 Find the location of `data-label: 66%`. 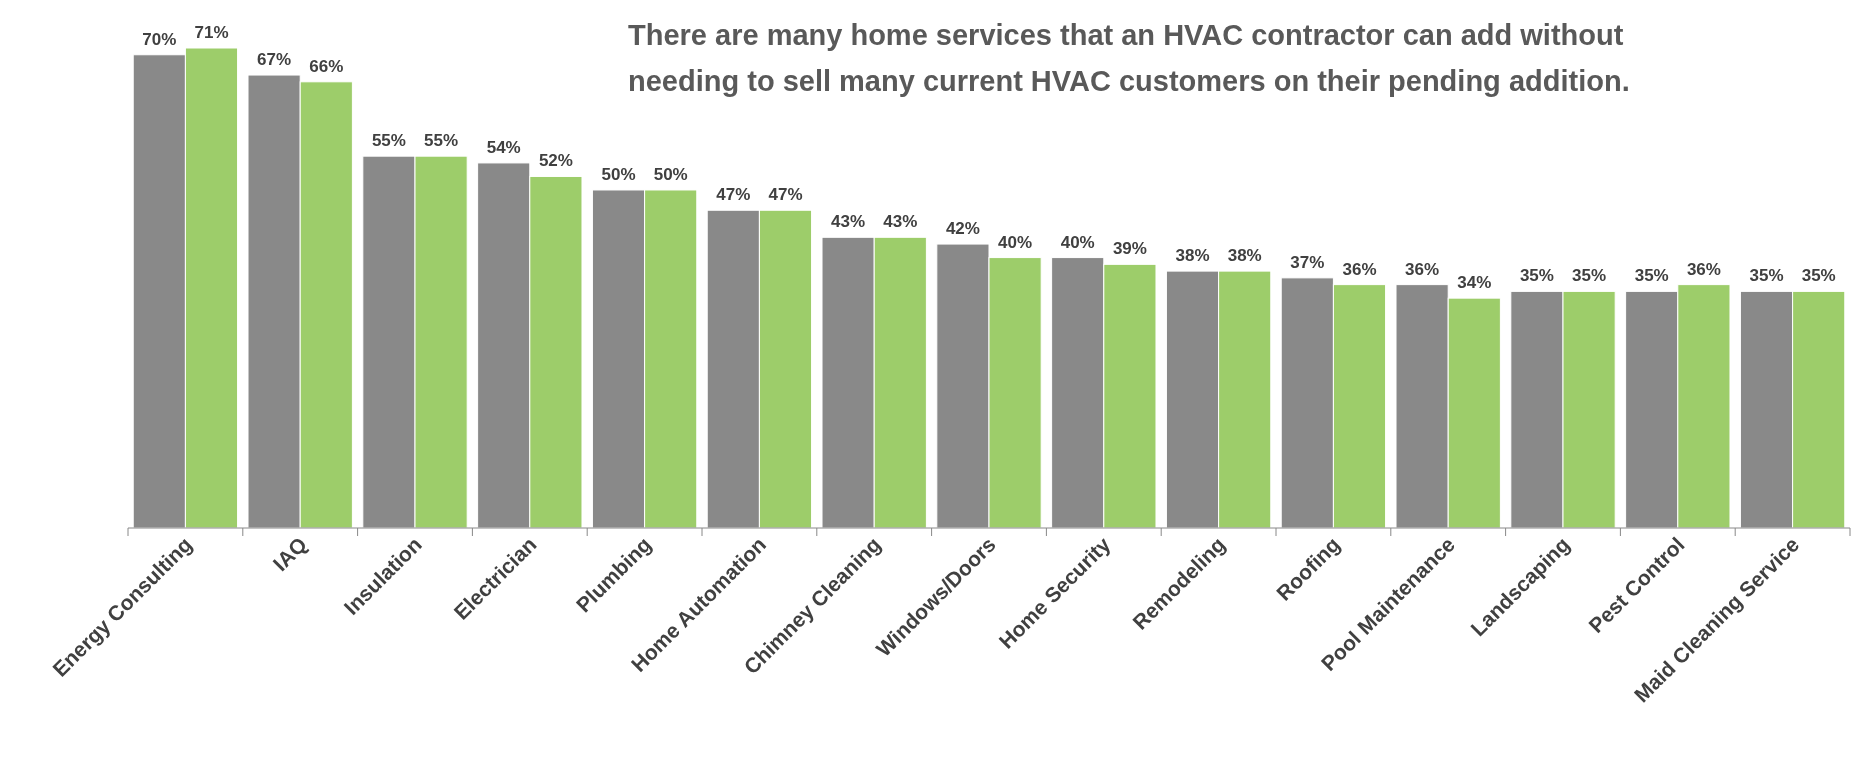

data-label: 66% is located at coordinates (326, 66).